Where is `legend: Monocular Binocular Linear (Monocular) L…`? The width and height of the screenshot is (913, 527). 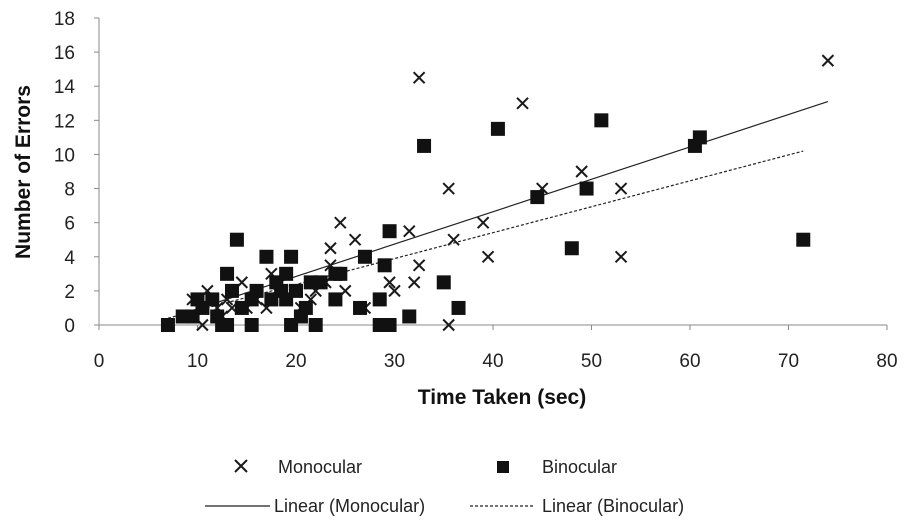
legend: Monocular Binocular Linear (Monocular) L… is located at coordinates (444, 486).